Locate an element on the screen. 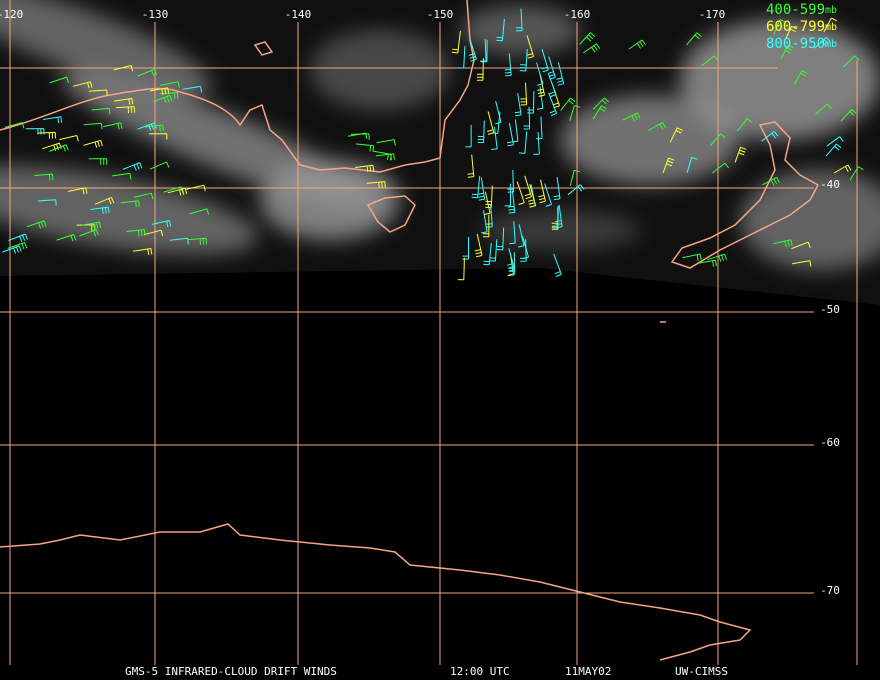 This screenshot has height=680, width=880. longitude-label: -120 is located at coordinates (11, 14).